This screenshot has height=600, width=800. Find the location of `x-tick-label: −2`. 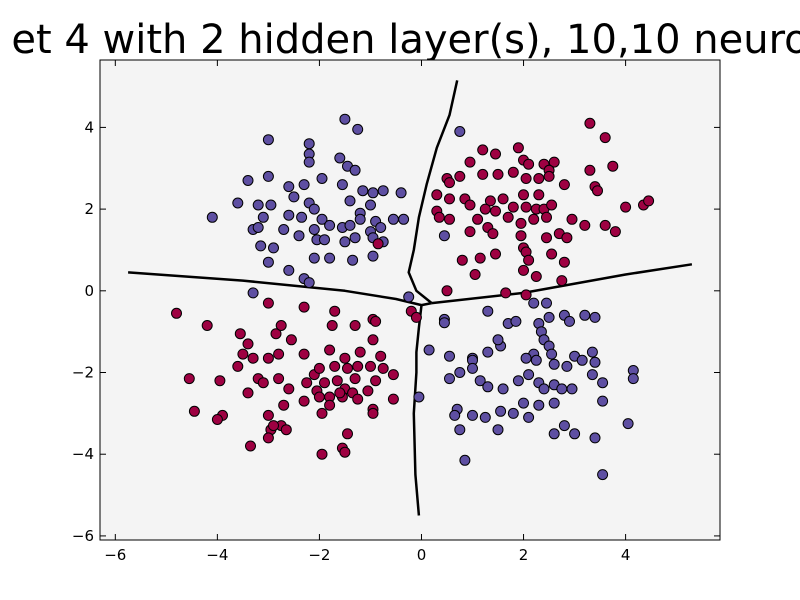

x-tick-label: −2 is located at coordinates (319, 555).